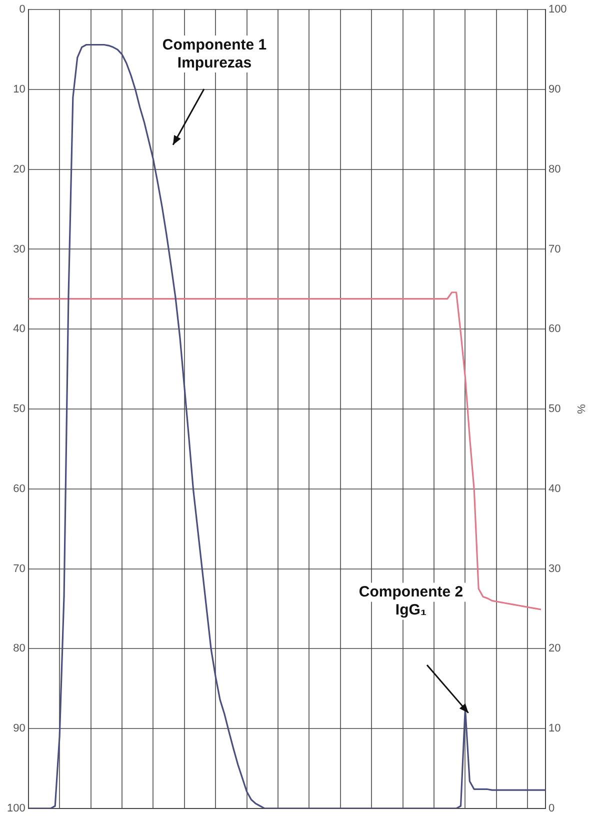 Image resolution: width=595 pixels, height=818 pixels. What do you see at coordinates (551, 808) in the screenshot?
I see `y2-tick-label: 0` at bounding box center [551, 808].